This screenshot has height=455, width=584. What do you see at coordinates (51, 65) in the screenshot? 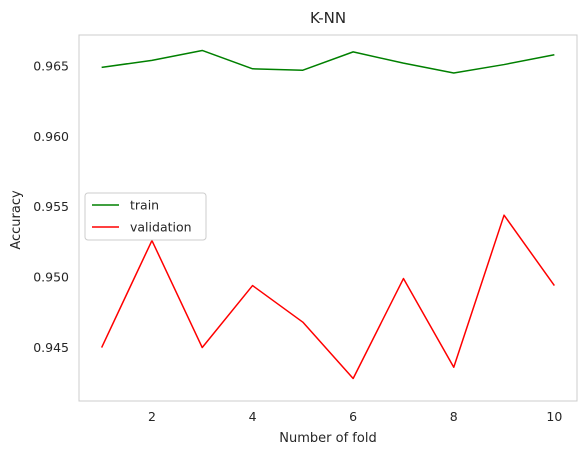
I see `y-tick-label: 0.965` at bounding box center [51, 65].